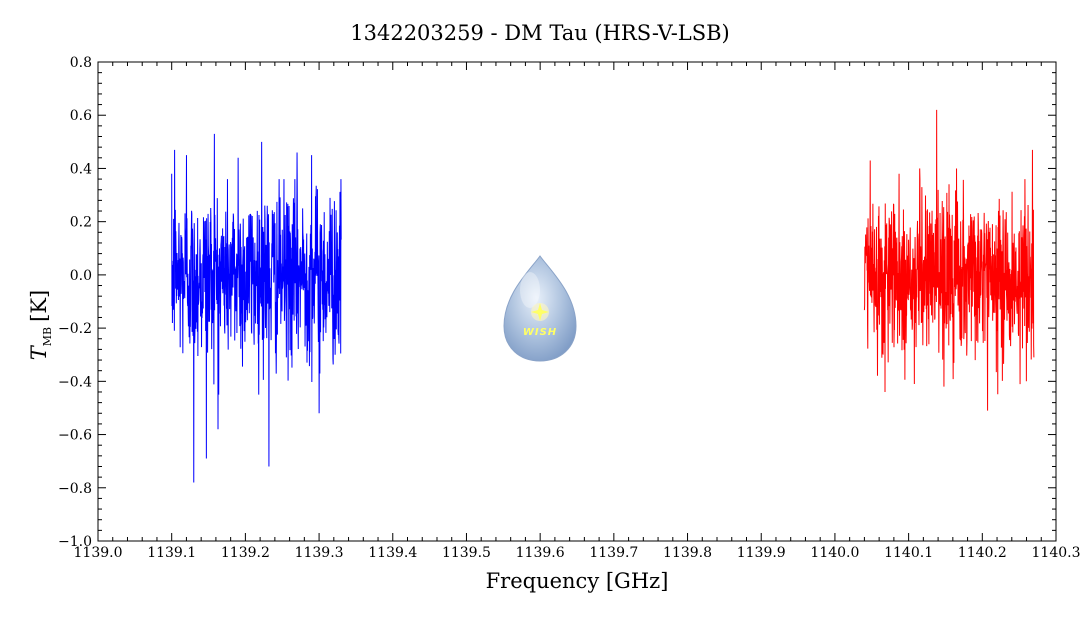 The width and height of the screenshot is (1080, 618). Describe the element at coordinates (39, 306) in the screenshot. I see `y-axis-label-unit: [K]` at that location.